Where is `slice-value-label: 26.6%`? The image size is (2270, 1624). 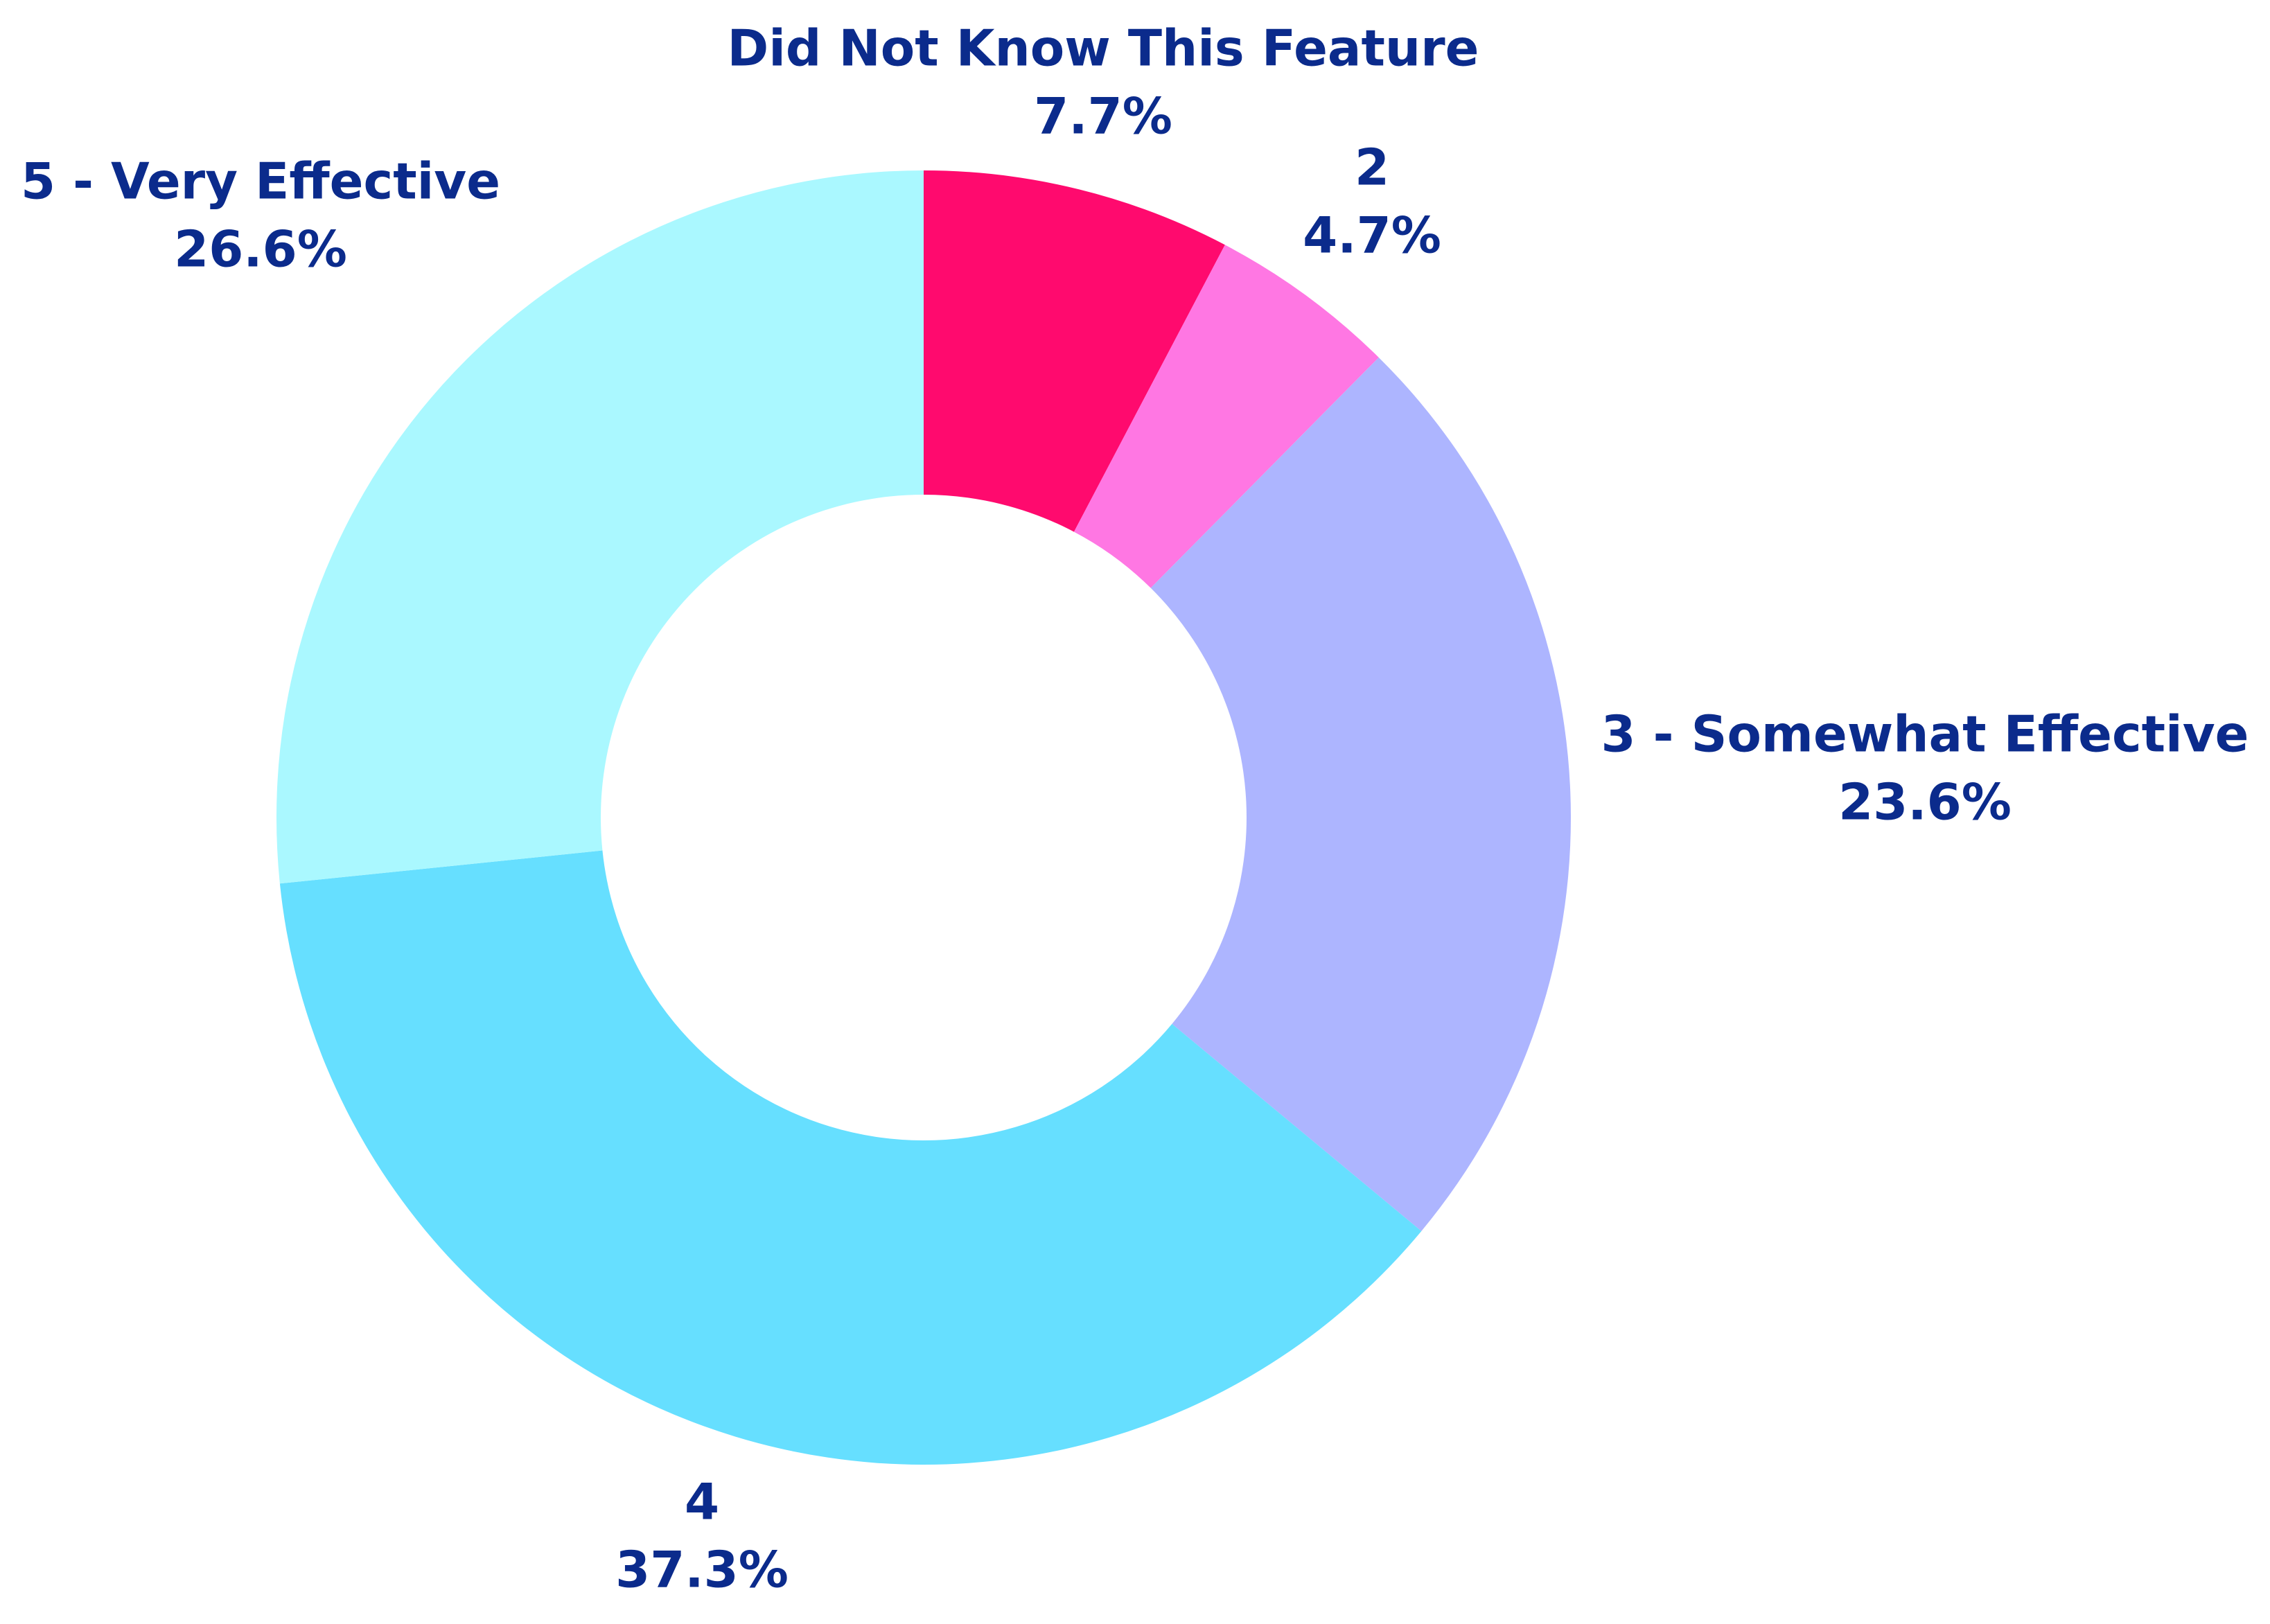 slice-value-label: 26.6% is located at coordinates (260, 249).